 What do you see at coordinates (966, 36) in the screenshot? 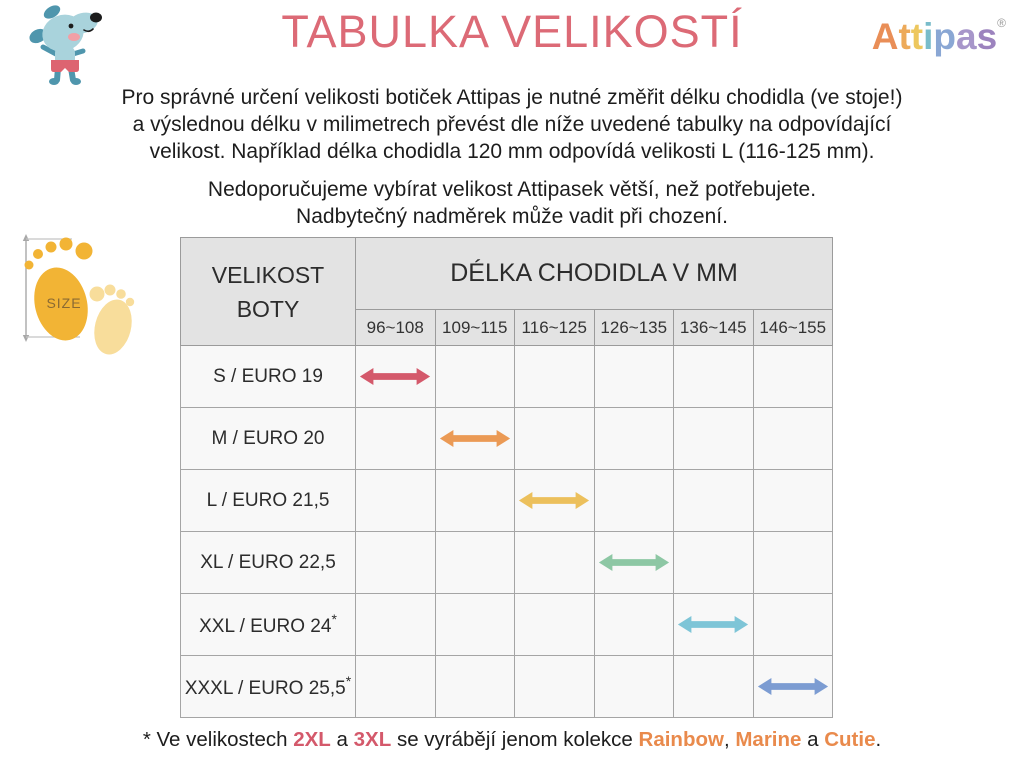
I see `logo-letter-5: a` at bounding box center [966, 36].